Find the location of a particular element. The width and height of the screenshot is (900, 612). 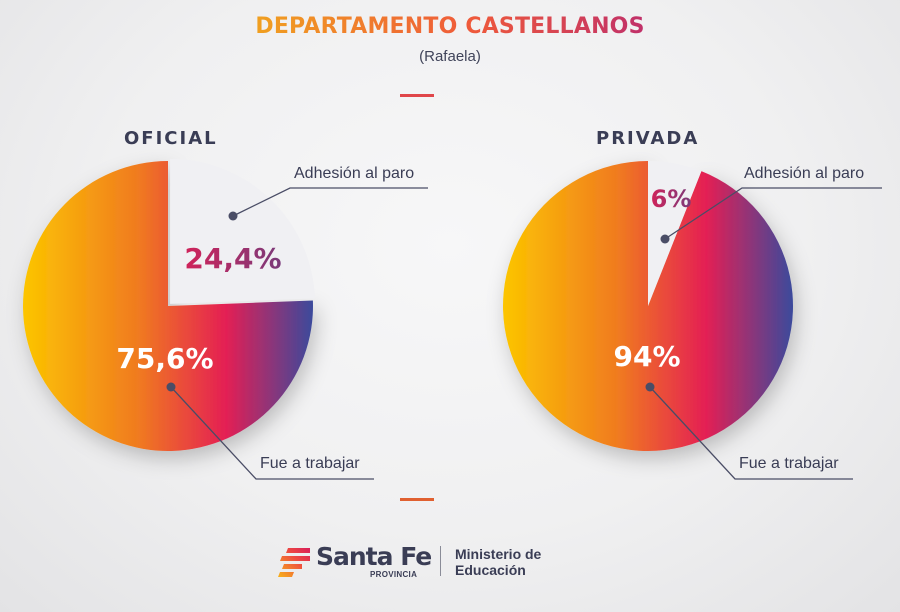

ministry-line-1: Ministerio de is located at coordinates (498, 554).